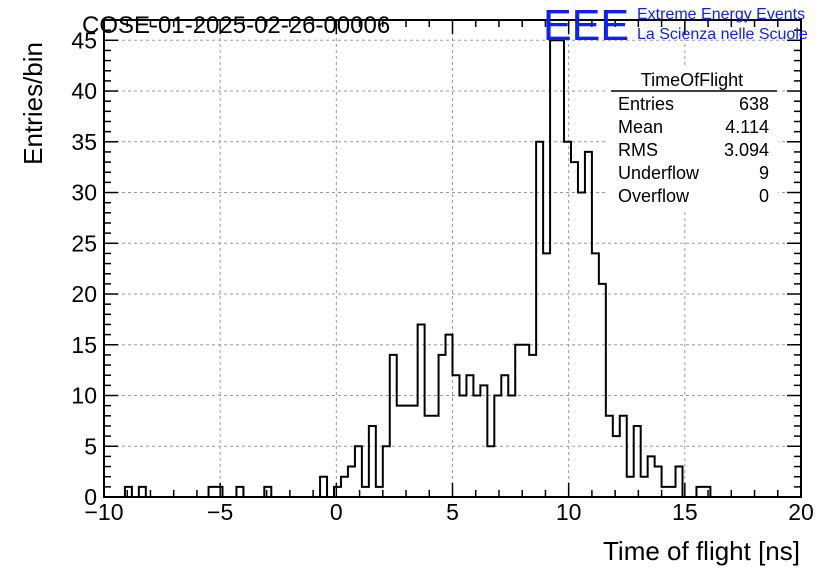 The width and height of the screenshot is (836, 572). I want to click on stats-box-background, so click(692, 139).